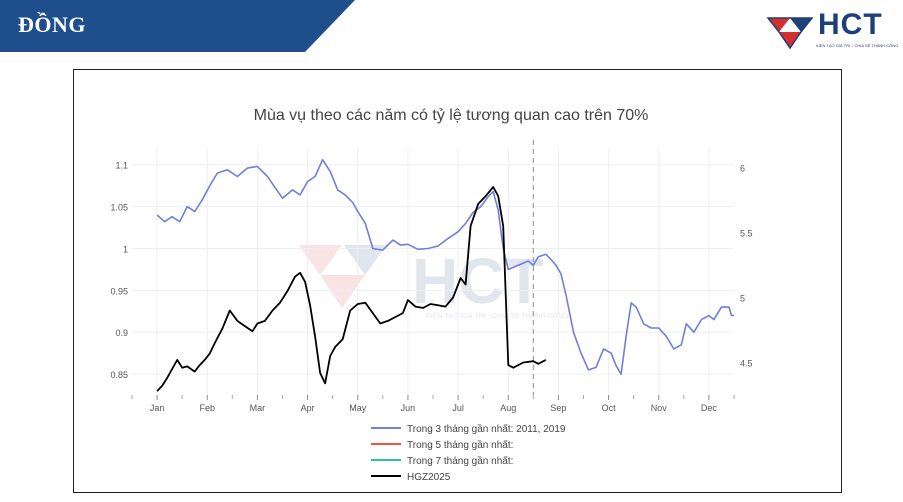  I want to click on logo-diamond-icon, so click(790, 33).